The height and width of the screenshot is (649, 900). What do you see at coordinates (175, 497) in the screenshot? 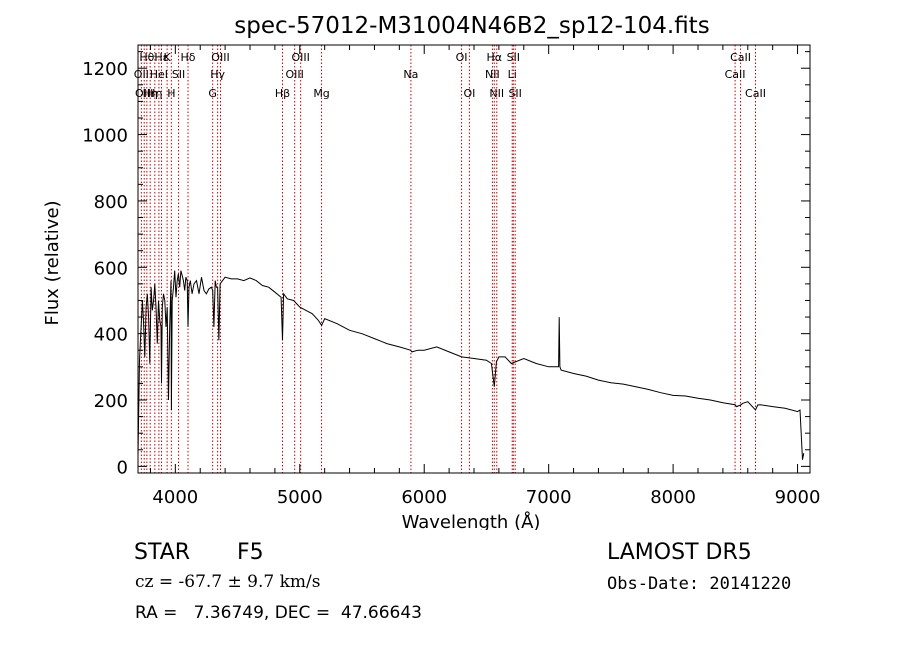
I see `x-tick-label: 4000` at bounding box center [175, 497].